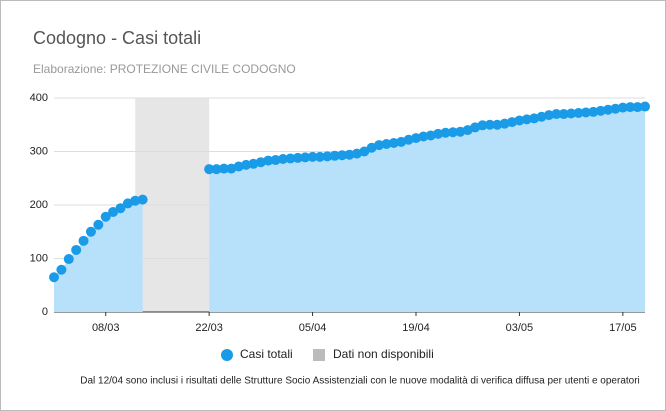  What do you see at coordinates (98, 255) in the screenshot?
I see `area` at bounding box center [98, 255].